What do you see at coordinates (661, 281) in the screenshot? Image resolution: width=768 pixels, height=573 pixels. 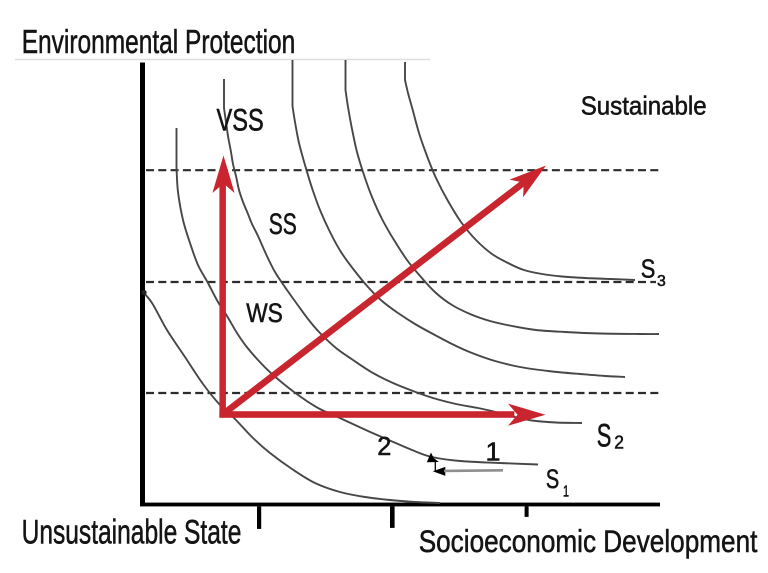 I see `svg-text: 3` at bounding box center [661, 281].